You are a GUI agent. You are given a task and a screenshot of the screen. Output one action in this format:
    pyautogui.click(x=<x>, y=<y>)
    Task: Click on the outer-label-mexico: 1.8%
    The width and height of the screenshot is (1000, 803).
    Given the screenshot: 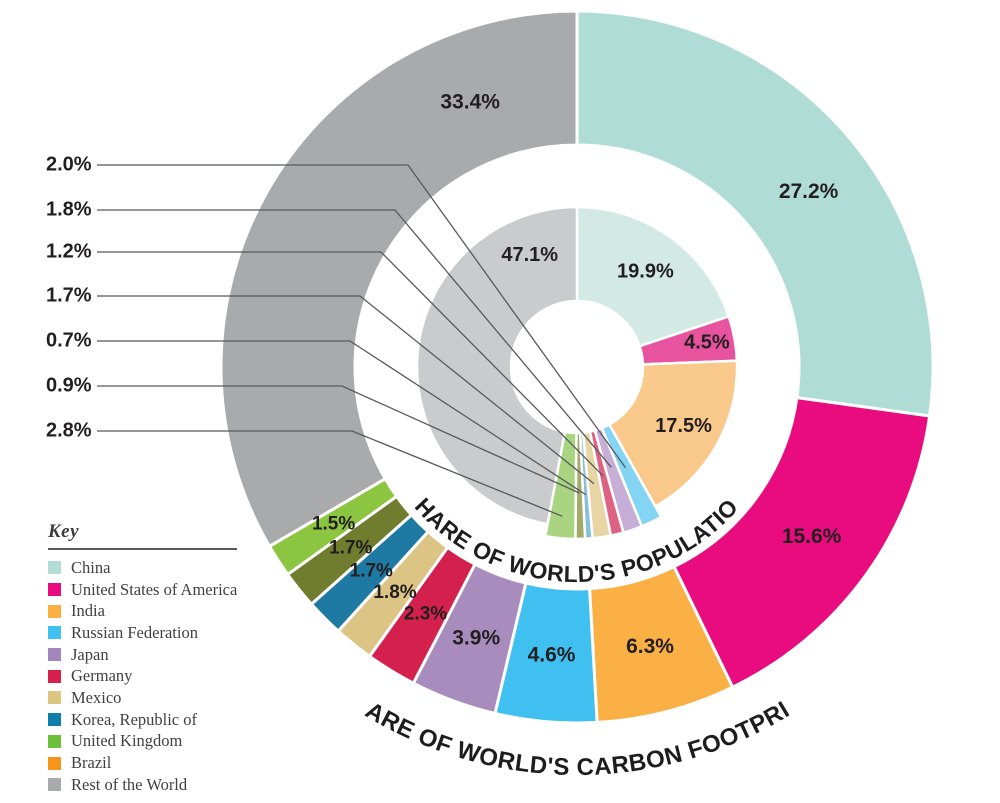 What is the action you would take?
    pyautogui.click(x=394, y=592)
    